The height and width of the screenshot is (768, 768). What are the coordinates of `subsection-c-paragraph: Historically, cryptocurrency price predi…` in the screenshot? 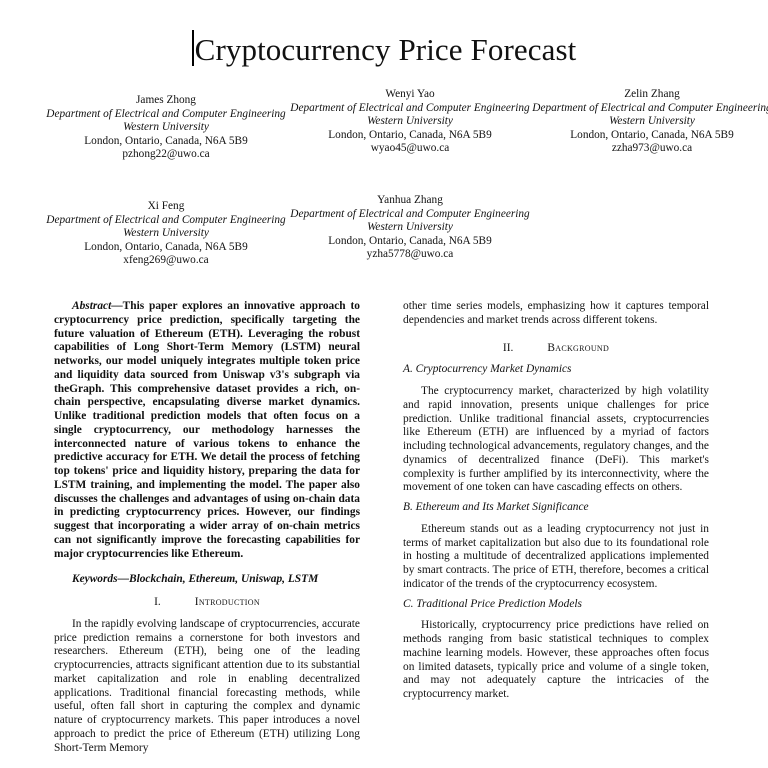 It's located at (556, 659).